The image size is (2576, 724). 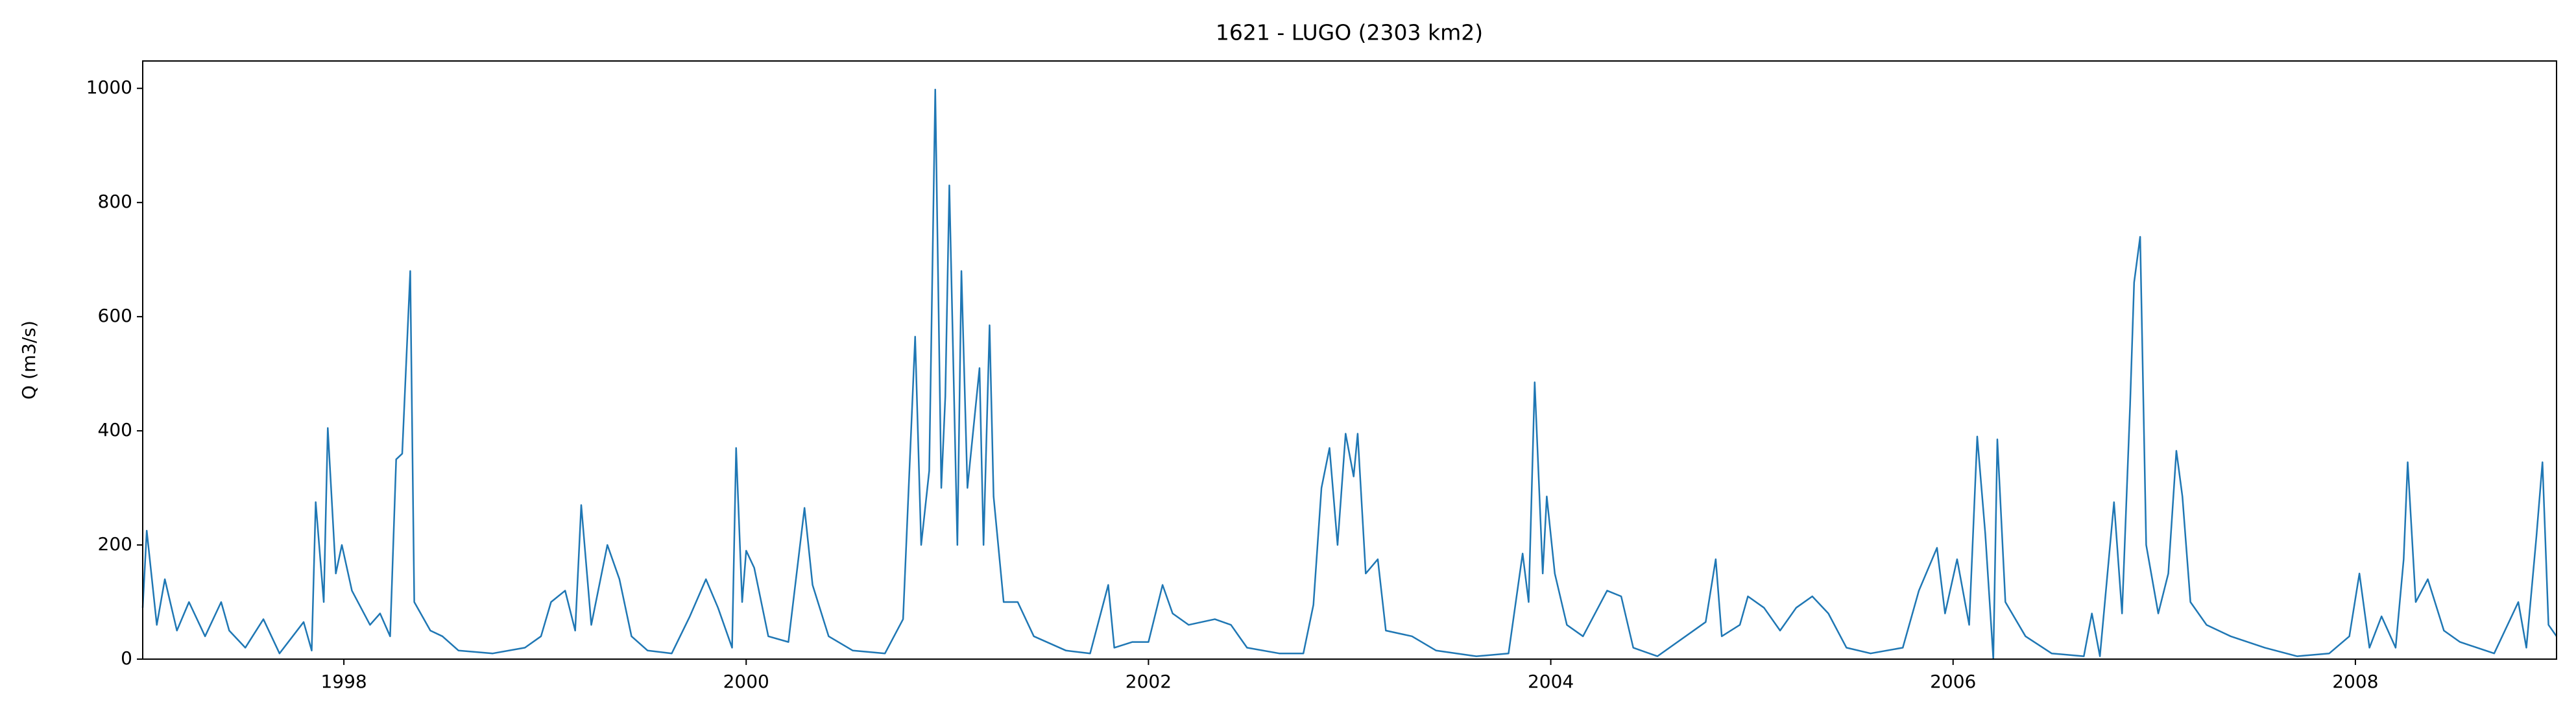 I want to click on y-tick-label: 1000, so click(x=109, y=87).